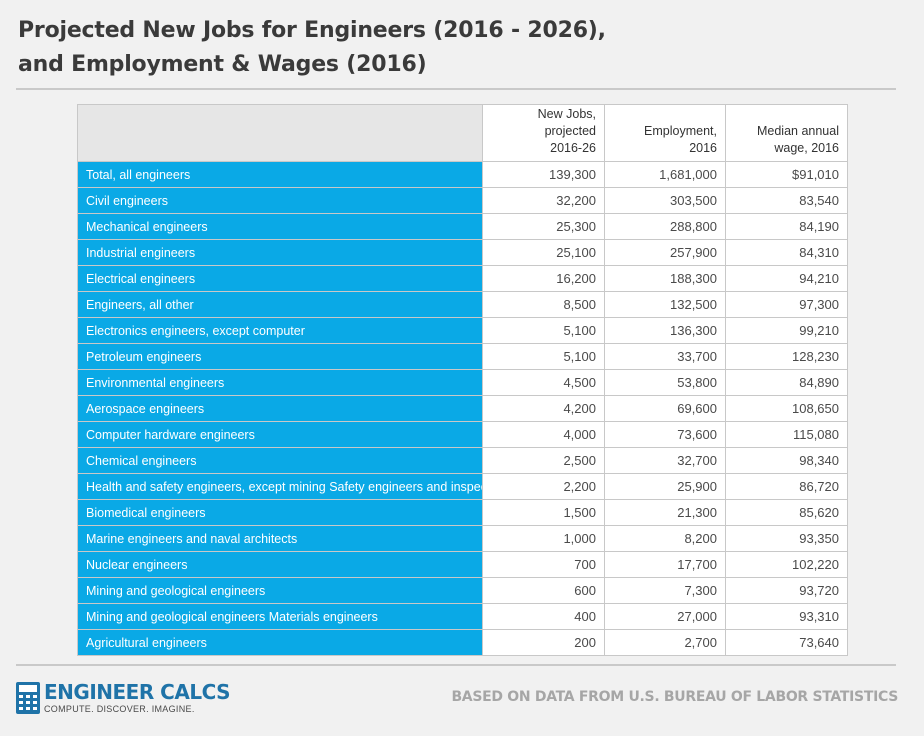  Describe the element at coordinates (665, 226) in the screenshot. I see `employment-cell: 288,800` at that location.